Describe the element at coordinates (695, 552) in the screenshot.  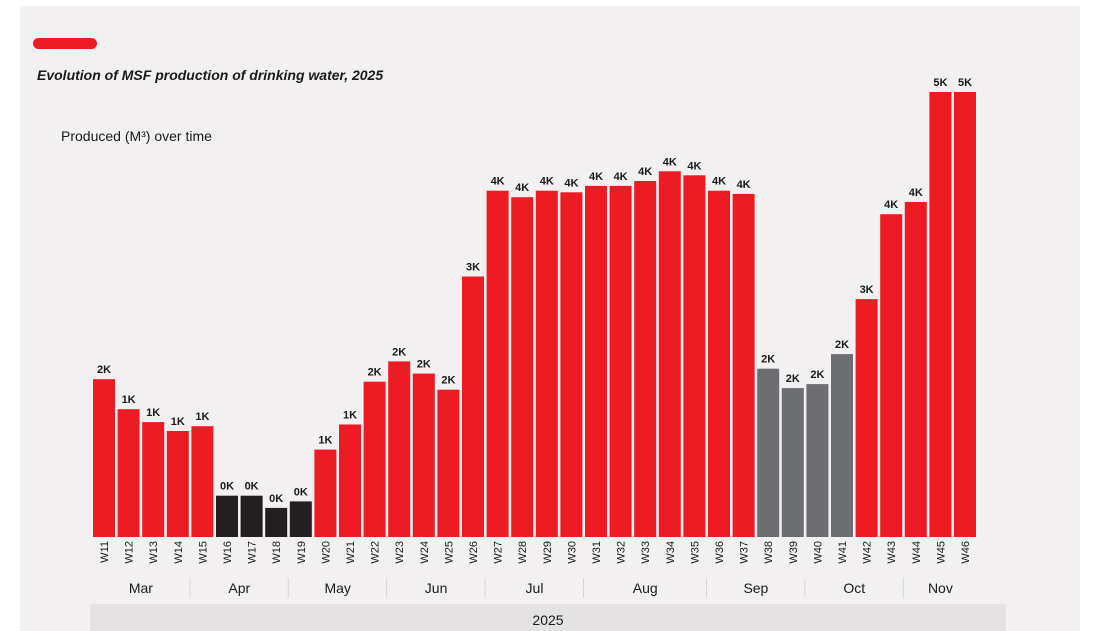
I see `week-label-w35: W35` at that location.